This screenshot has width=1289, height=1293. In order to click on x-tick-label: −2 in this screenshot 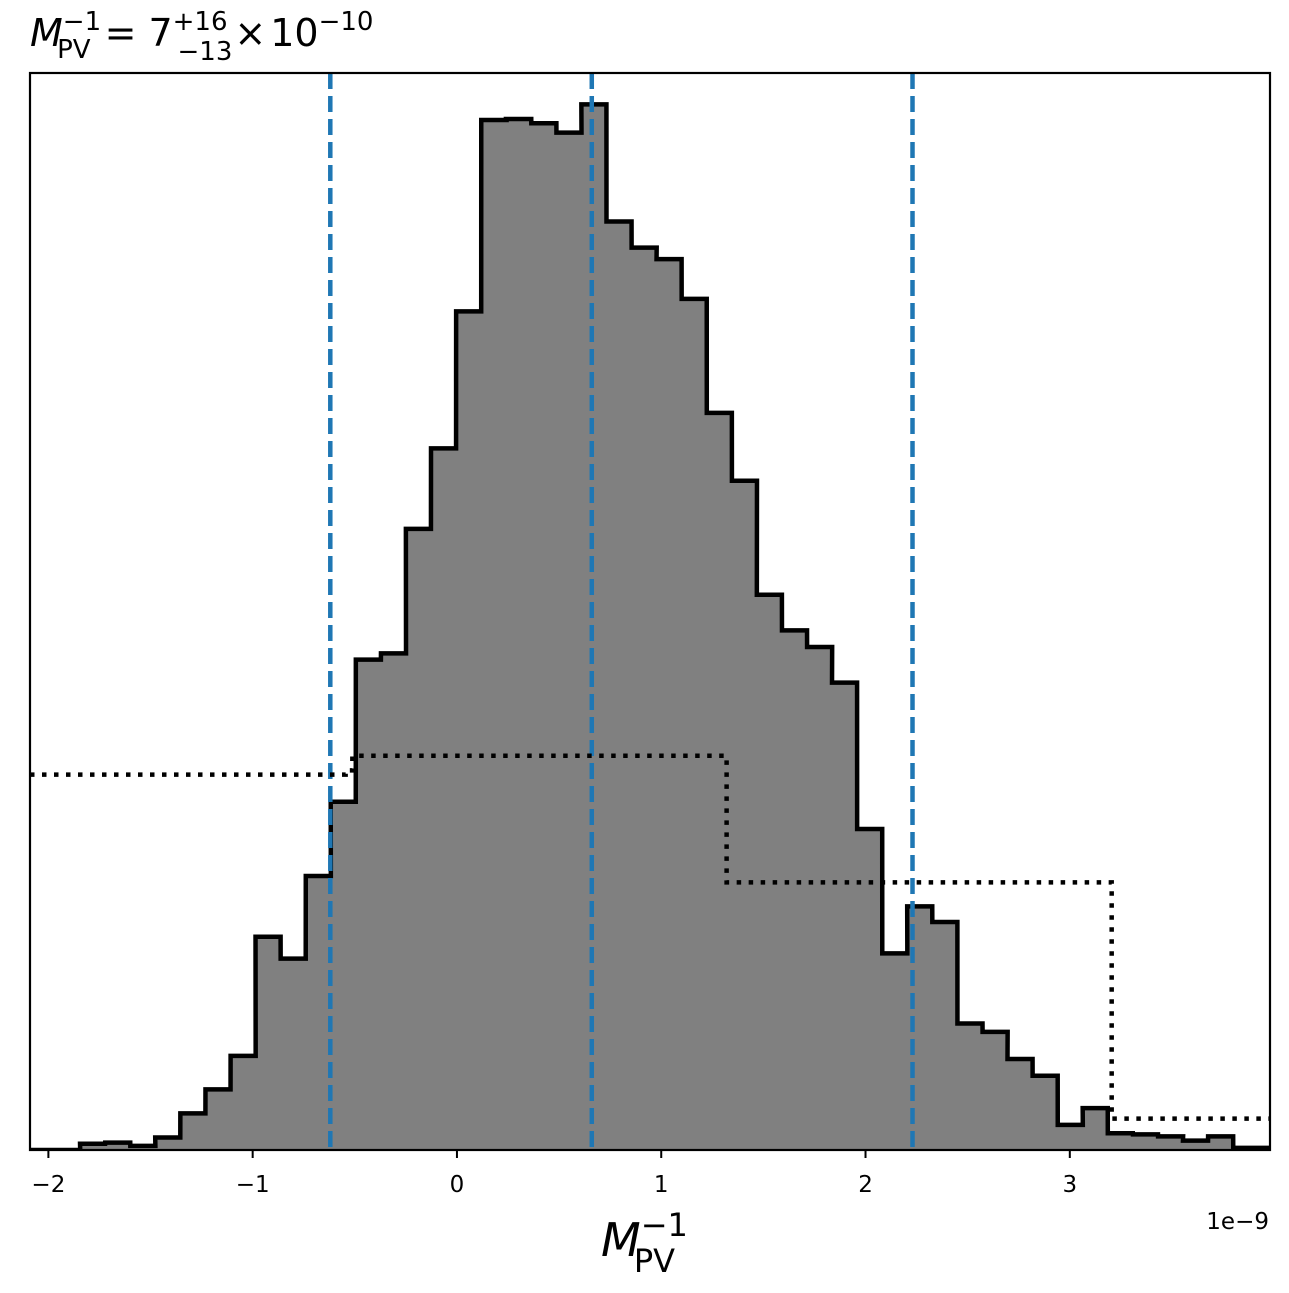, I will do `click(48, 1185)`.